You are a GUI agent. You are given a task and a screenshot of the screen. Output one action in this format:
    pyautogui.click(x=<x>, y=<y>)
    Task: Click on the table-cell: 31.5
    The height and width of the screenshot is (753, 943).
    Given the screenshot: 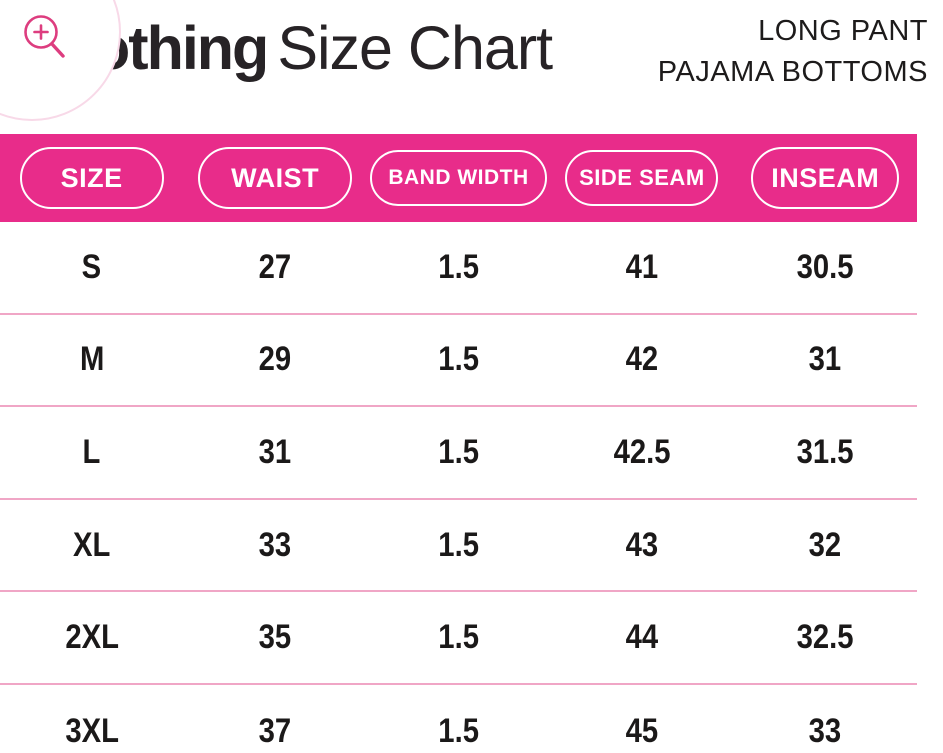 What is the action you would take?
    pyautogui.click(x=825, y=451)
    